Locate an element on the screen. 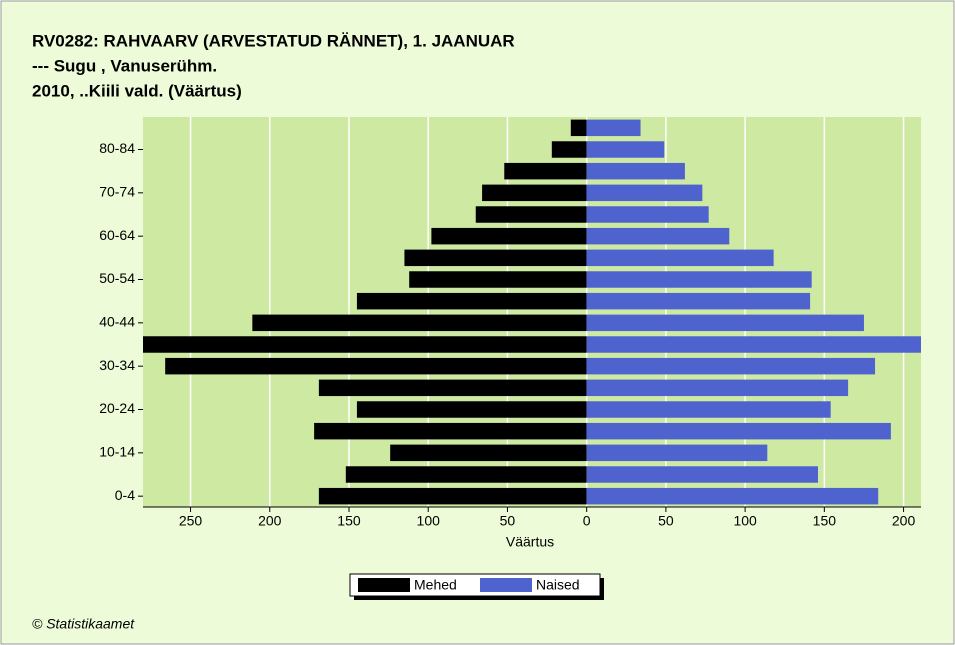 The width and height of the screenshot is (955, 645). chart-subtitle: --- Sugu , Vanuserühm. is located at coordinates (124, 65).